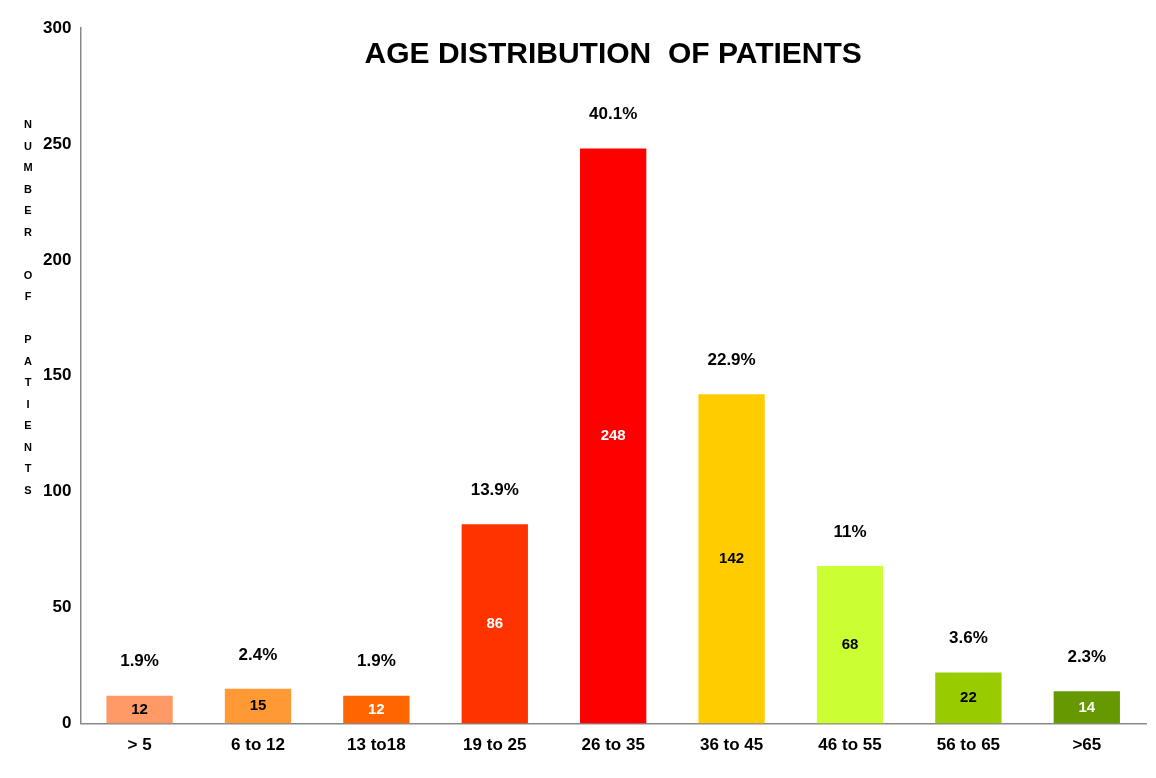 This screenshot has height=778, width=1156. I want to click on data-label: 142, so click(732, 558).